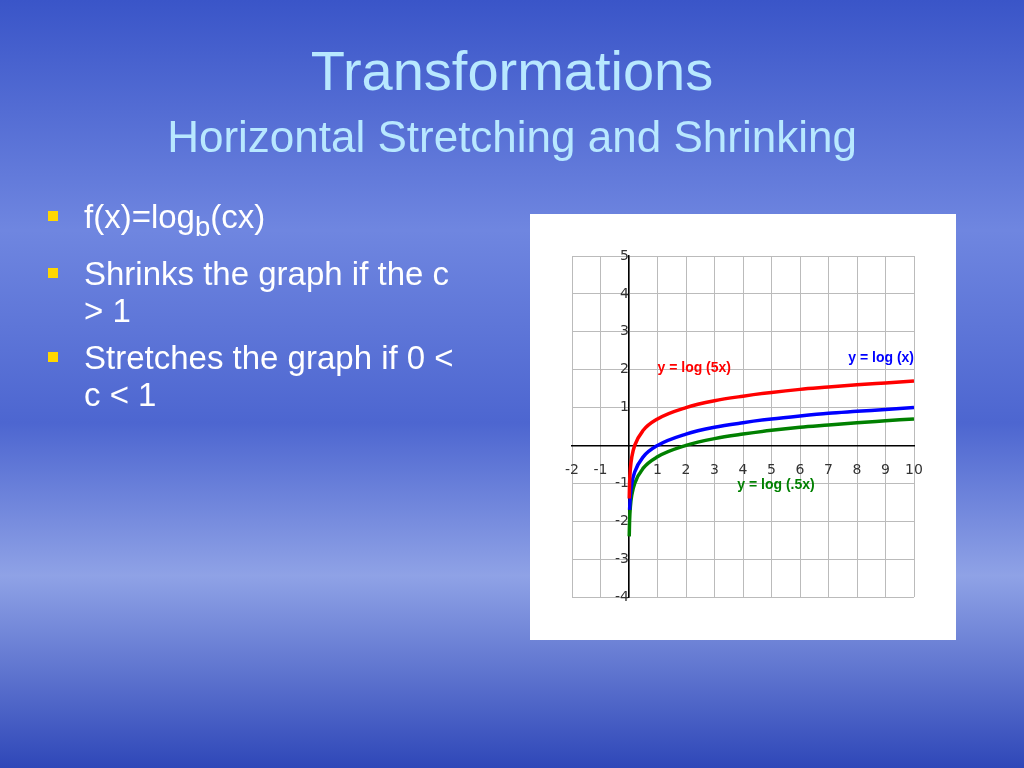  Describe the element at coordinates (686, 469) in the screenshot. I see `x-tick-label: 2` at that location.